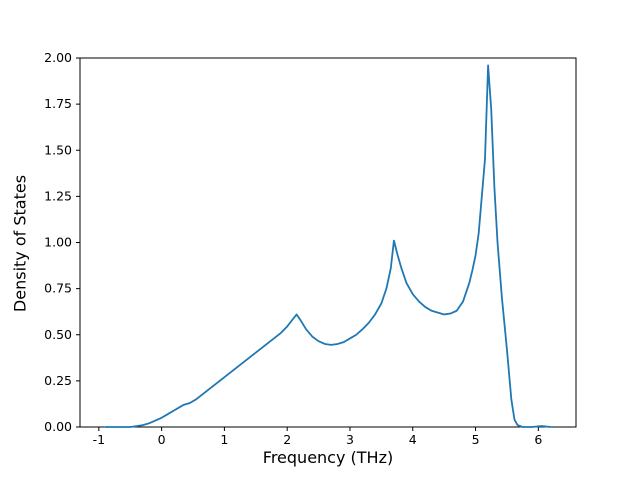 The height and width of the screenshot is (480, 640). What do you see at coordinates (58, 57) in the screenshot?
I see `y-tick-label: 2.00` at bounding box center [58, 57].